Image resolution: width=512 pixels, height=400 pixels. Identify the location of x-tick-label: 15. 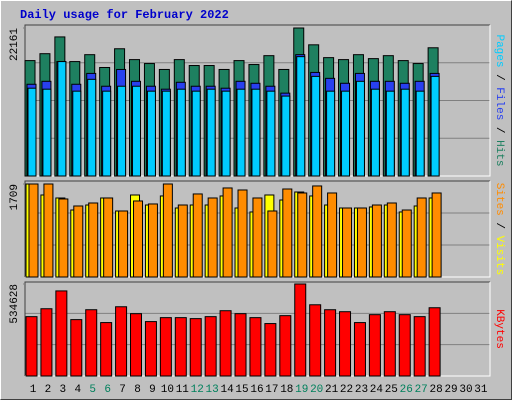
(241, 390).